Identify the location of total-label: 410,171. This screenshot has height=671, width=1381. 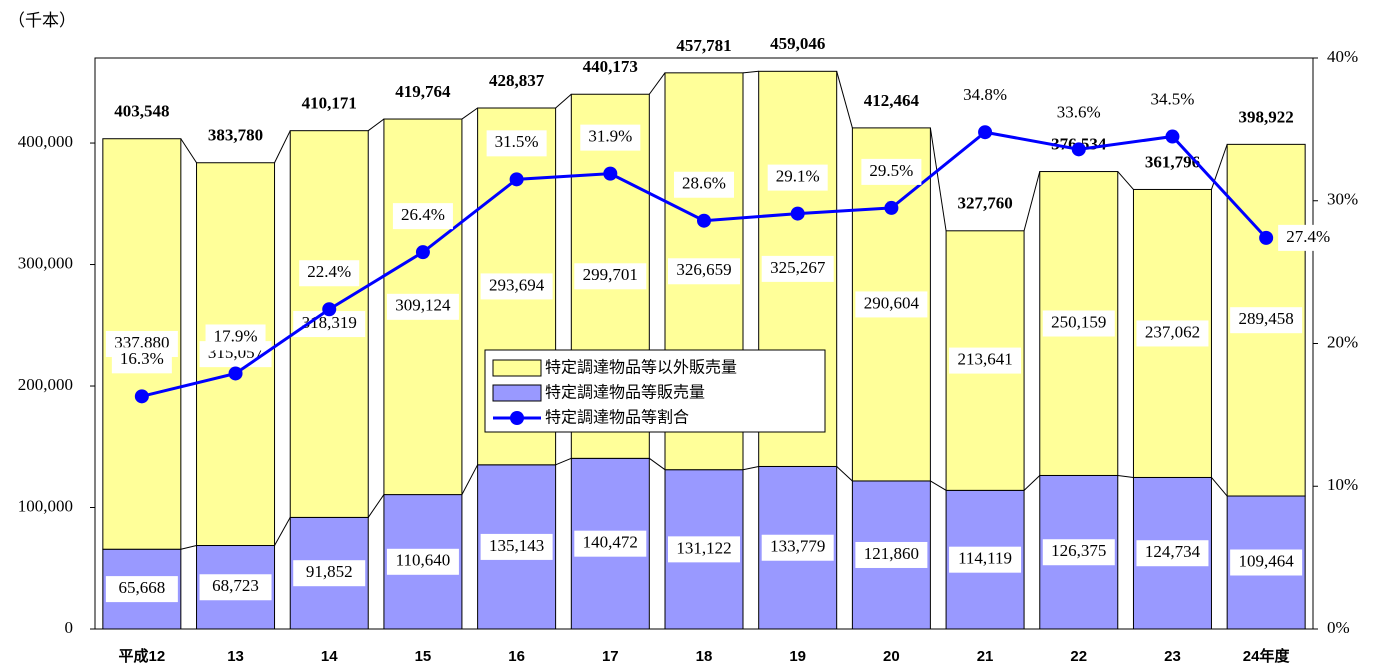
(329, 103).